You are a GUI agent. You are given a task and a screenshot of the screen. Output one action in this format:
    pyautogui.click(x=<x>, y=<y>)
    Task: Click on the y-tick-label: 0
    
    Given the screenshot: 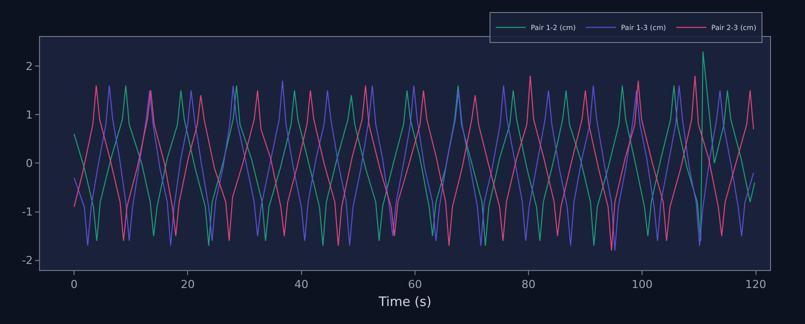 What is the action you would take?
    pyautogui.click(x=29, y=163)
    